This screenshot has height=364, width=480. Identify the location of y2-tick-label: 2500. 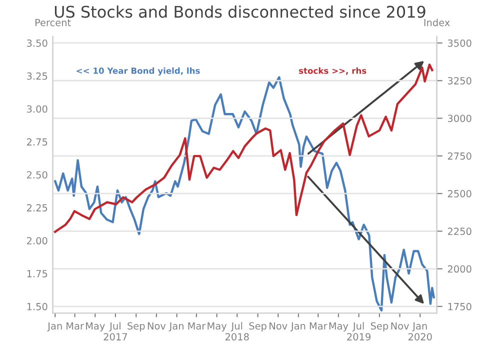
(460, 194).